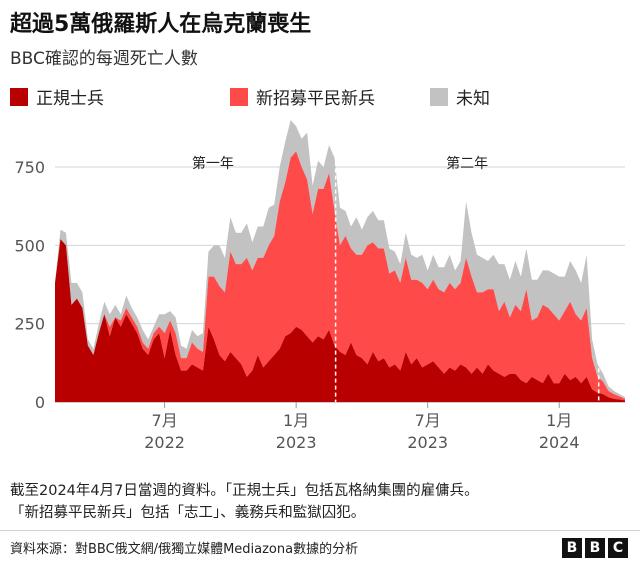 The height and width of the screenshot is (563, 640). Describe the element at coordinates (29, 167) in the screenshot. I see `y-tick-label: 750` at that location.